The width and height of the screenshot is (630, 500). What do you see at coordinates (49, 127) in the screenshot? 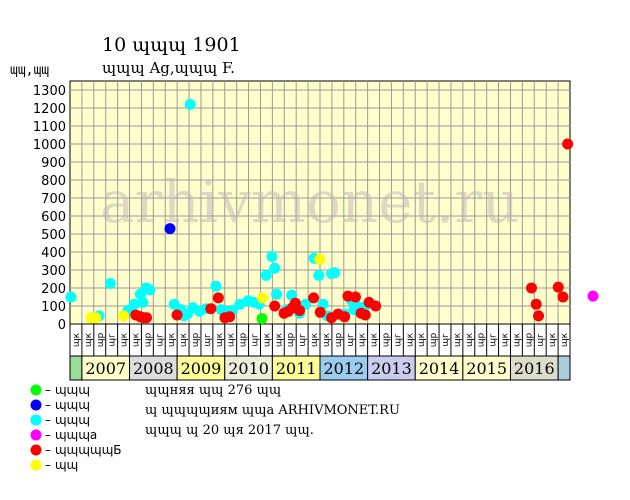
I see `y-tick-label: 1100` at bounding box center [49, 127].